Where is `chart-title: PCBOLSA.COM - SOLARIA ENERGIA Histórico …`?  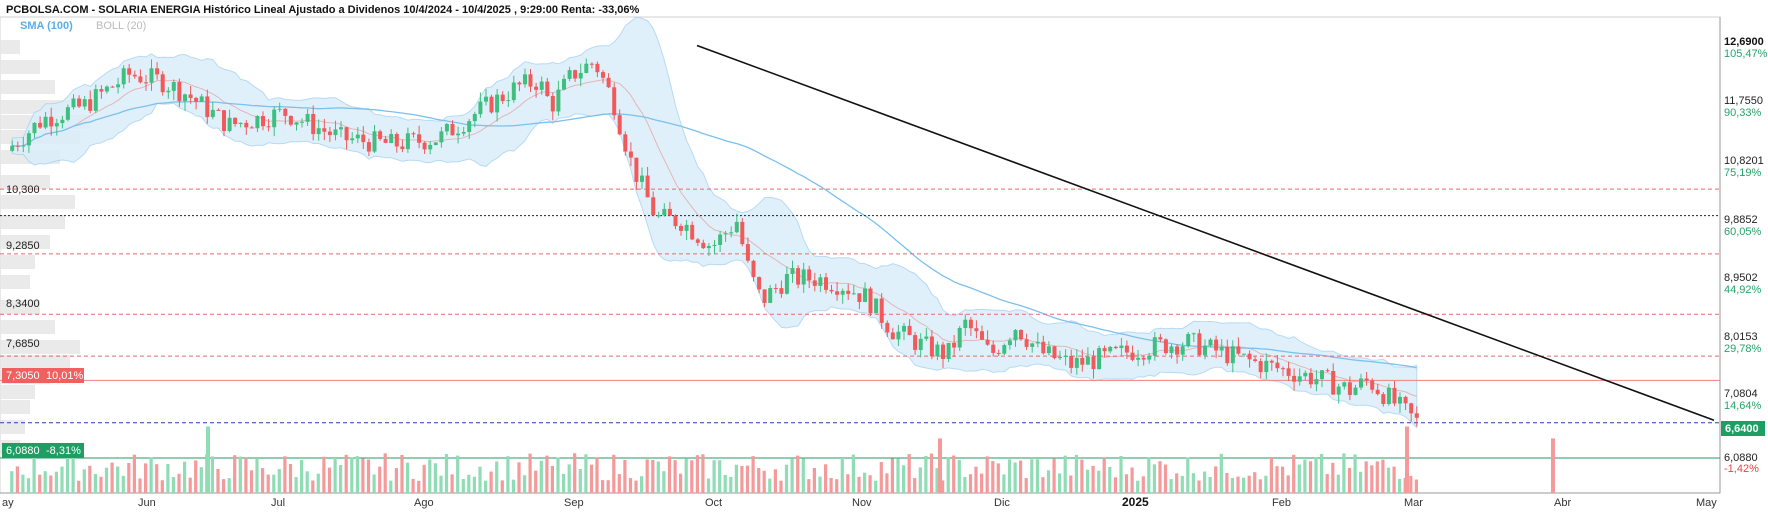 chart-title: PCBOLSA.COM - SOLARIA ENERGIA Histórico … is located at coordinates (323, 10).